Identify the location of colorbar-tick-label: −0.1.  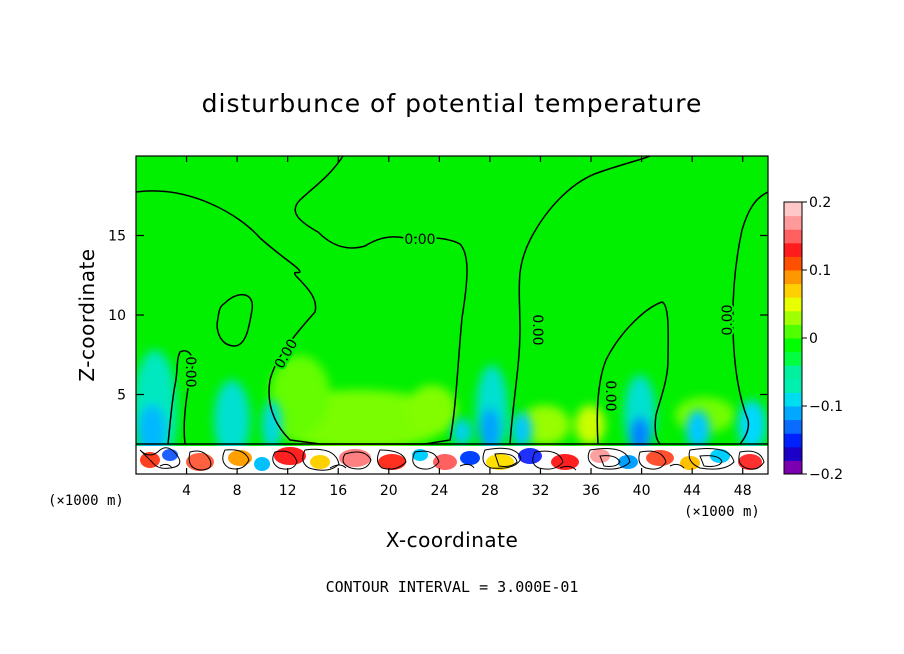
(826, 407).